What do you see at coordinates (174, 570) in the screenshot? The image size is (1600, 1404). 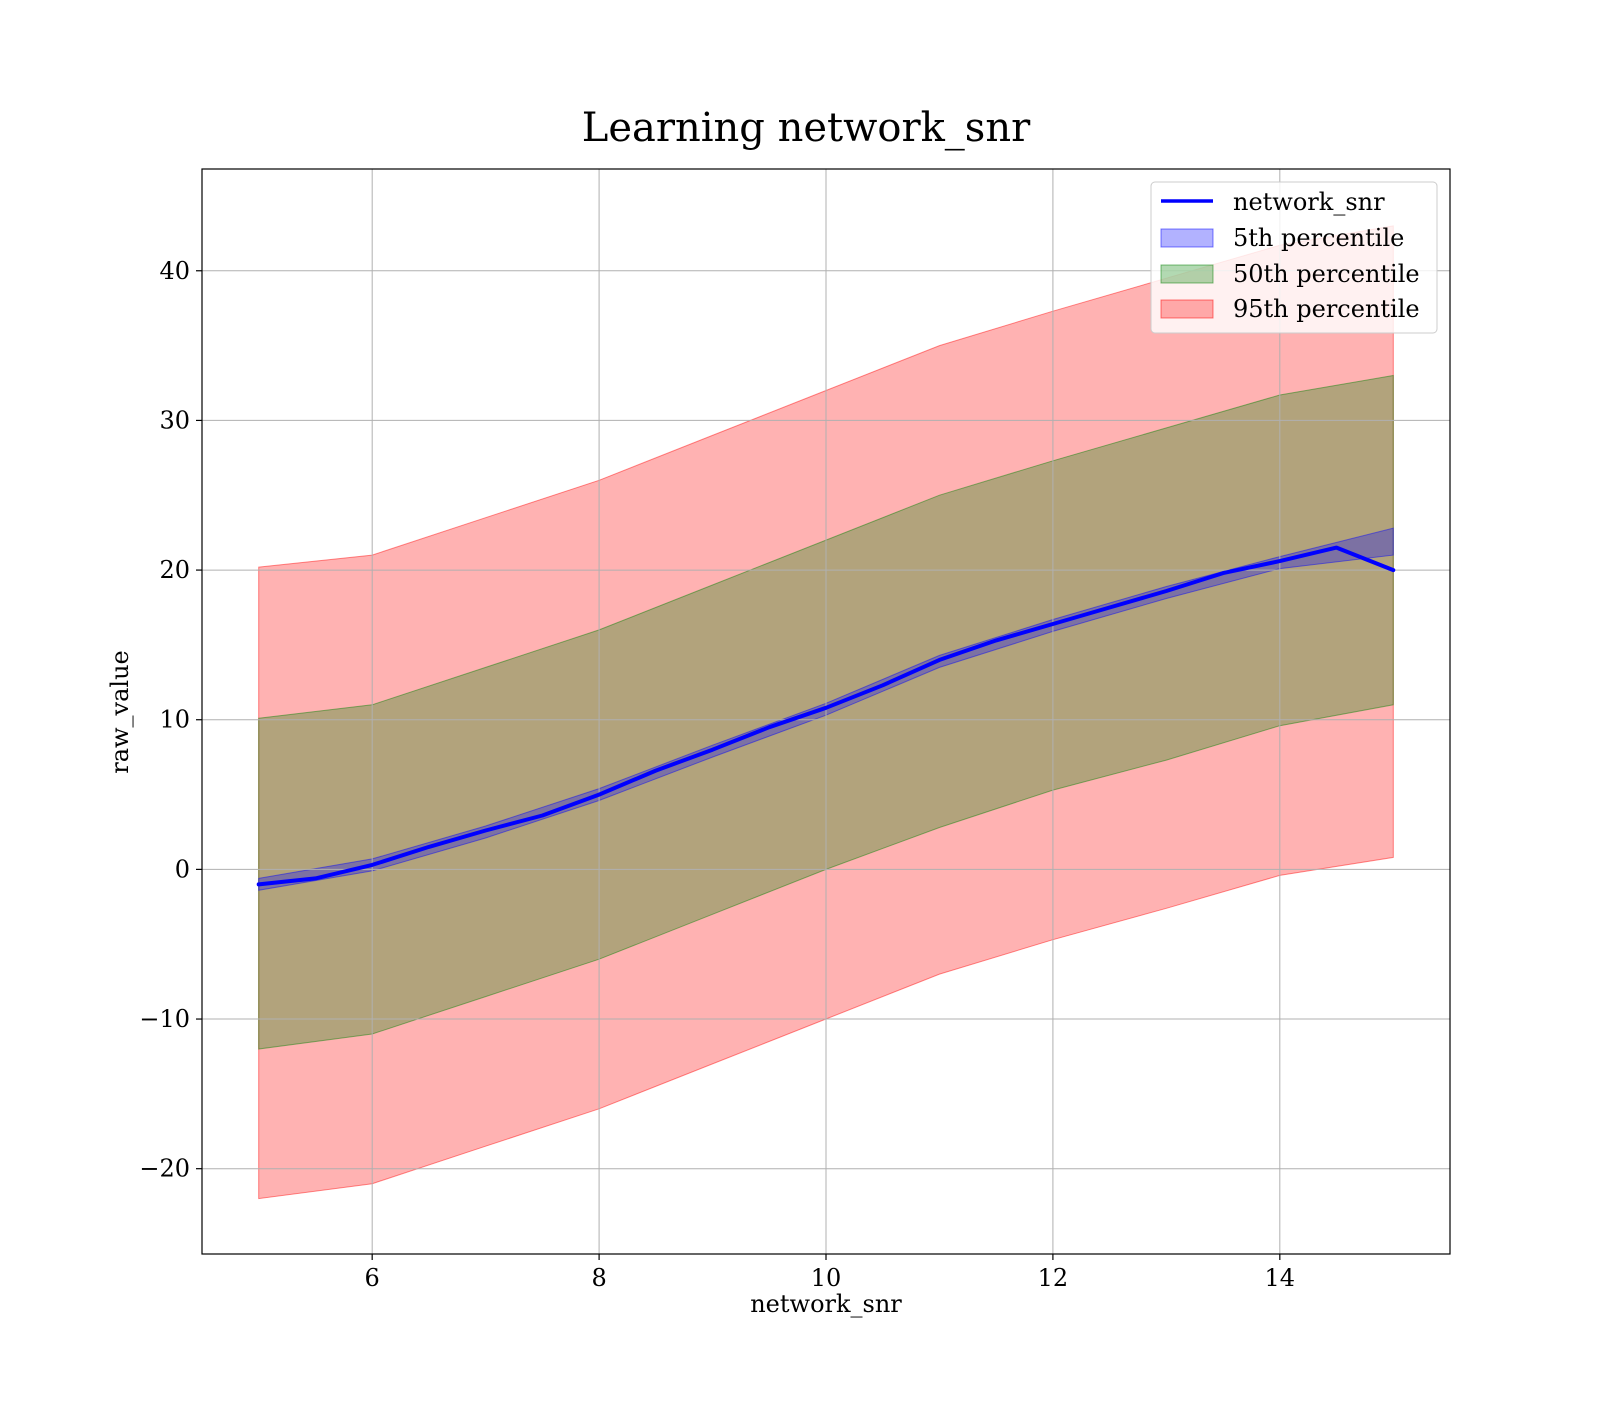 I see `y-tick-label-4: 20` at bounding box center [174, 570].